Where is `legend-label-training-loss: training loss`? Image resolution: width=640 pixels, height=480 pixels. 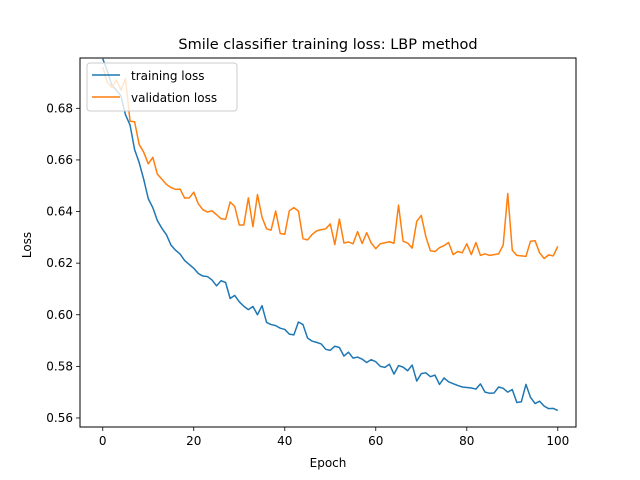 legend-label-training-loss: training loss is located at coordinates (167, 76).